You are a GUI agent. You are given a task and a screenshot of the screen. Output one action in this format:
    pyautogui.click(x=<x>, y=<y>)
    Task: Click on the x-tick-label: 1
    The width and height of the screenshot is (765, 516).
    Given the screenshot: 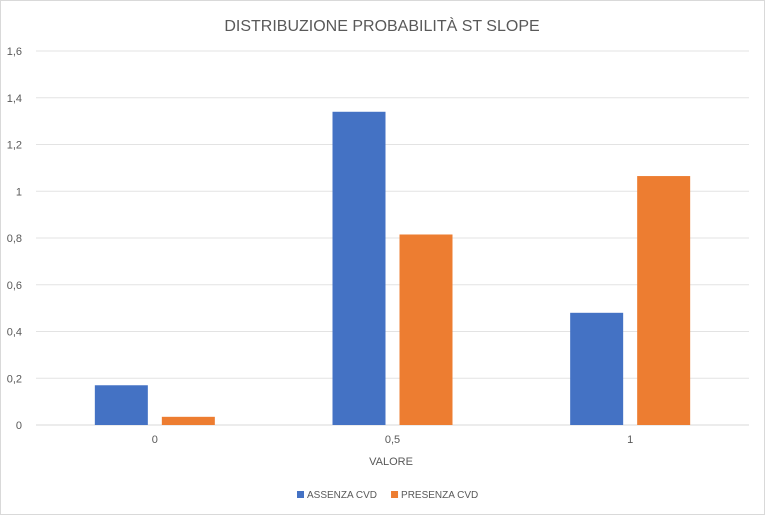 What is the action you would take?
    pyautogui.click(x=630, y=440)
    